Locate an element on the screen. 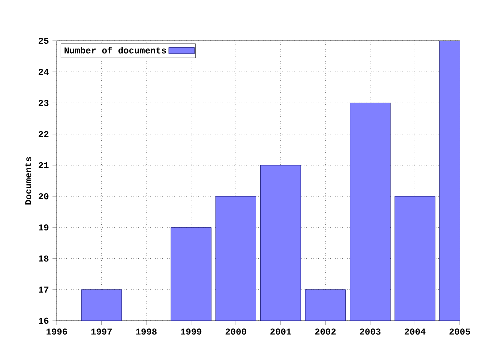  y-tick-label: 19 is located at coordinates (44, 227).